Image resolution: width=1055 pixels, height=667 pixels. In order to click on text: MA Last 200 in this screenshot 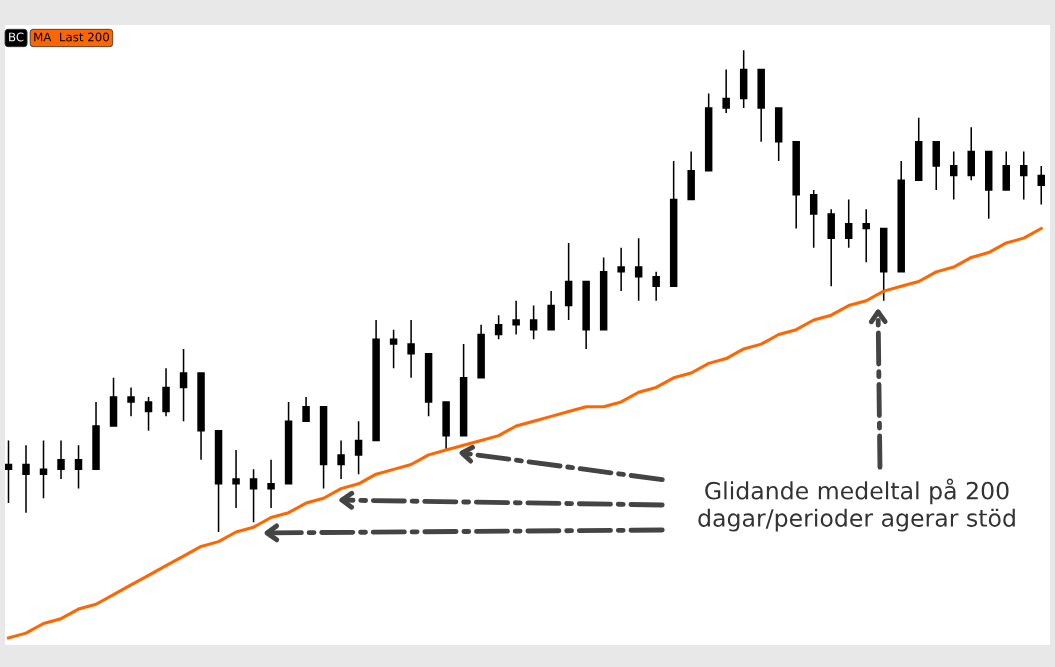, I will do `click(71, 37)`.